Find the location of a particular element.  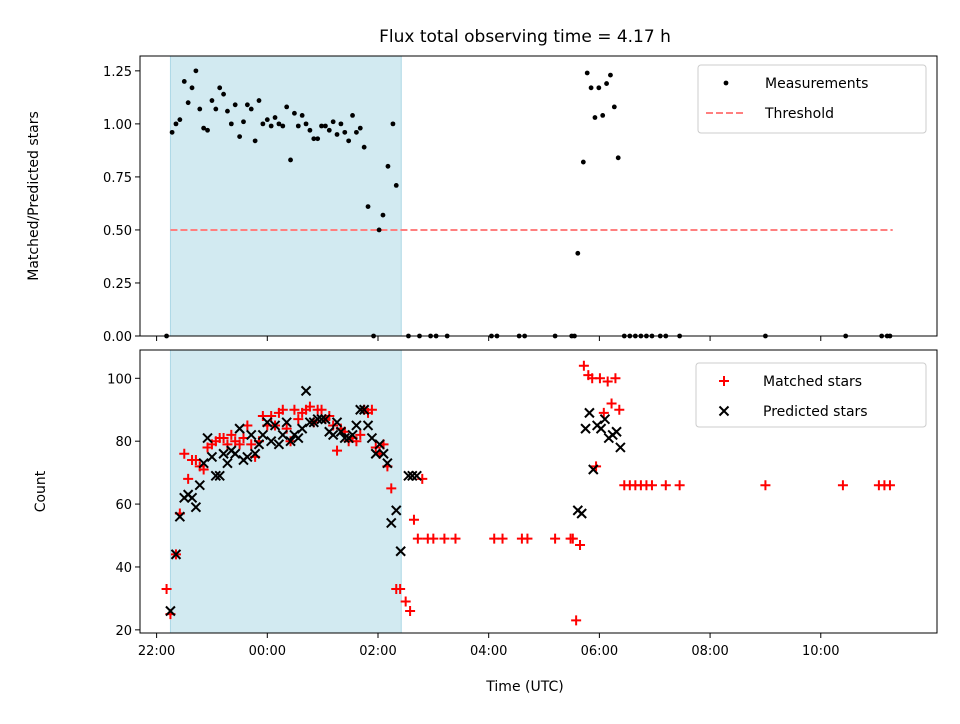

legend-label: Matched stars is located at coordinates (812, 382).